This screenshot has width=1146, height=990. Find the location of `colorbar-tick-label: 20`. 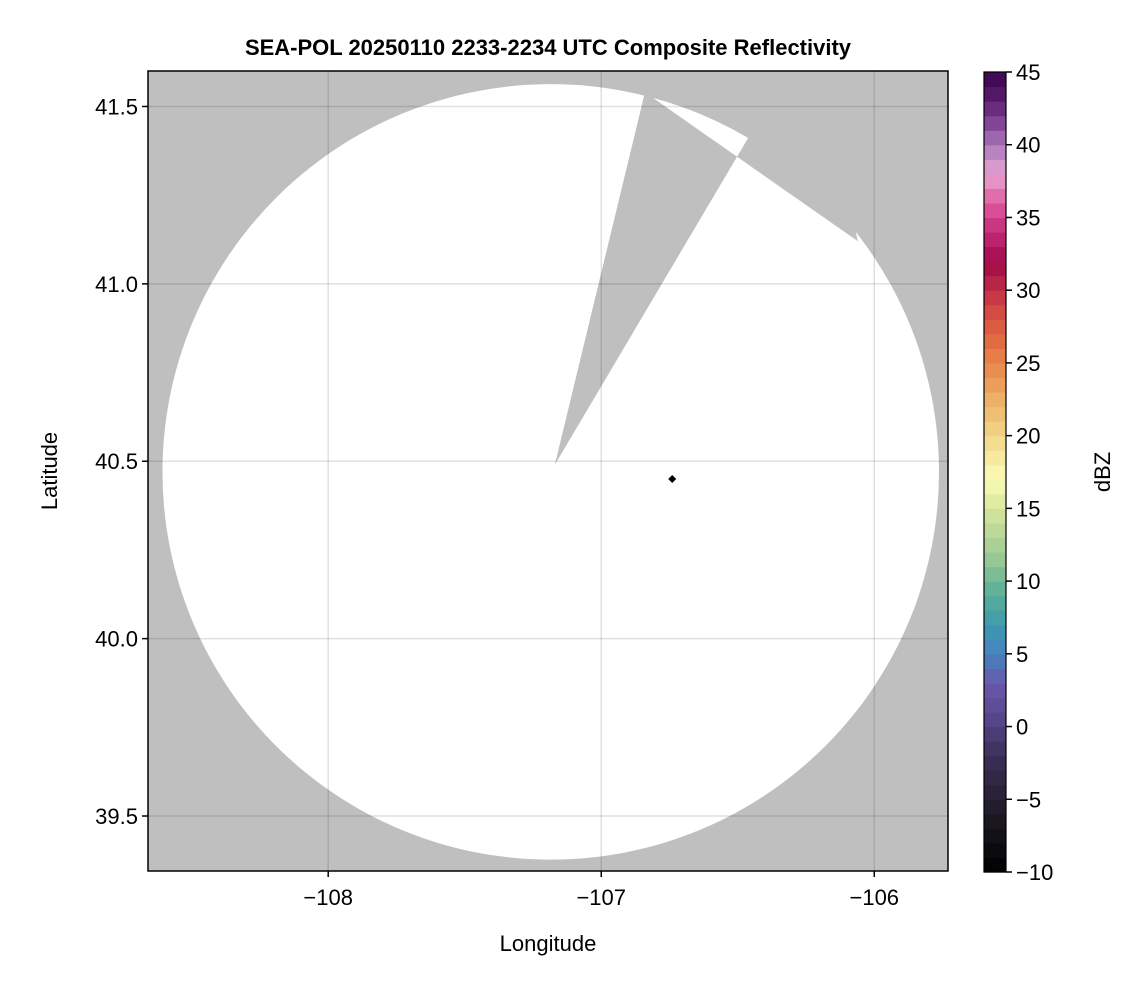

colorbar-tick-label: 20 is located at coordinates (1028, 436).